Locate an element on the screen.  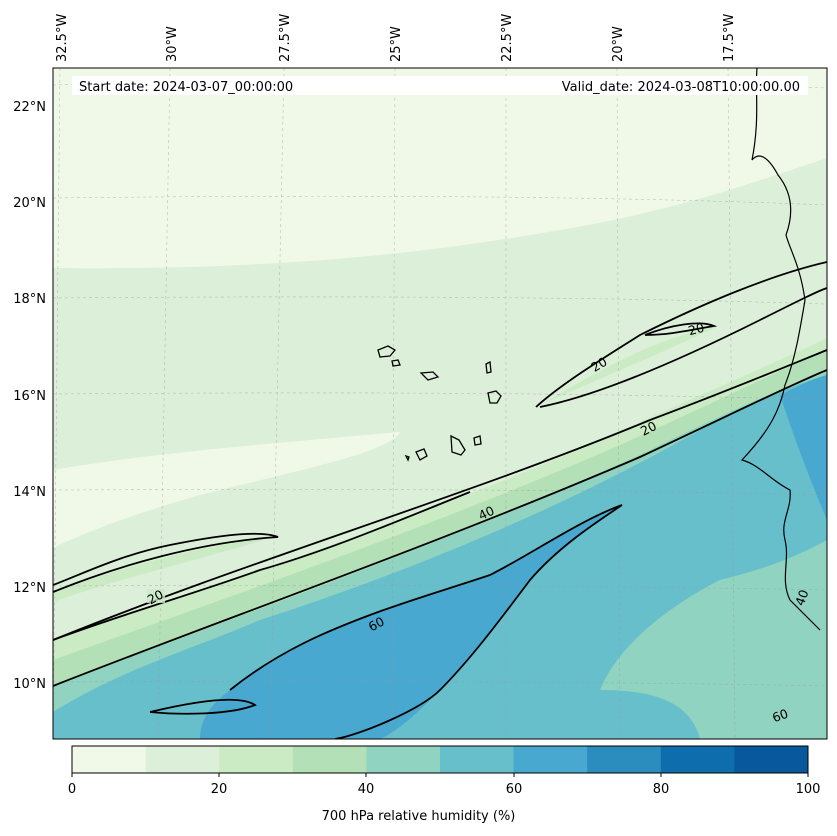
colorbar-frame is located at coordinates (440, 759).